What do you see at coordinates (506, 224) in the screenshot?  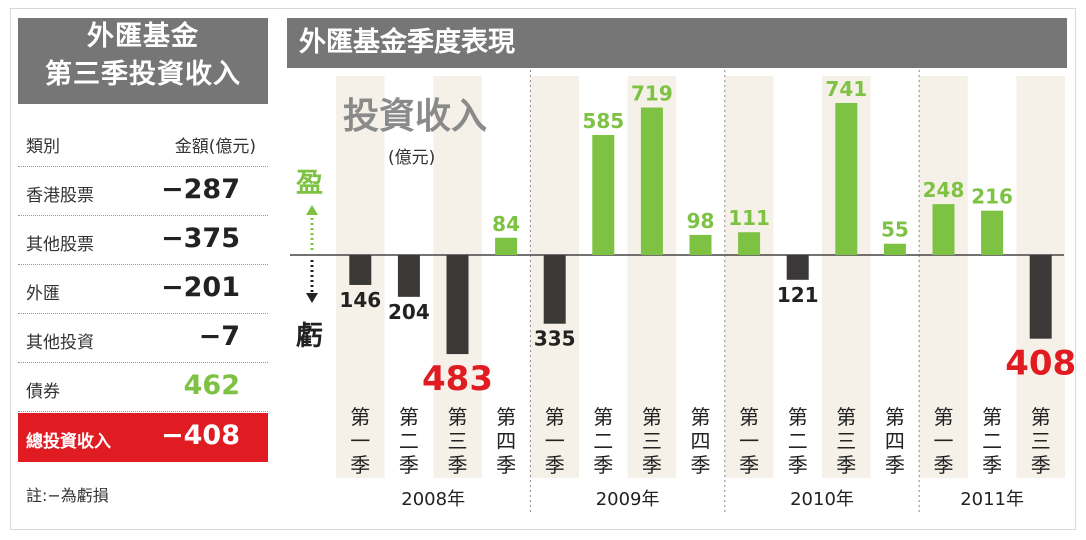 I see `data-label: 84` at bounding box center [506, 224].